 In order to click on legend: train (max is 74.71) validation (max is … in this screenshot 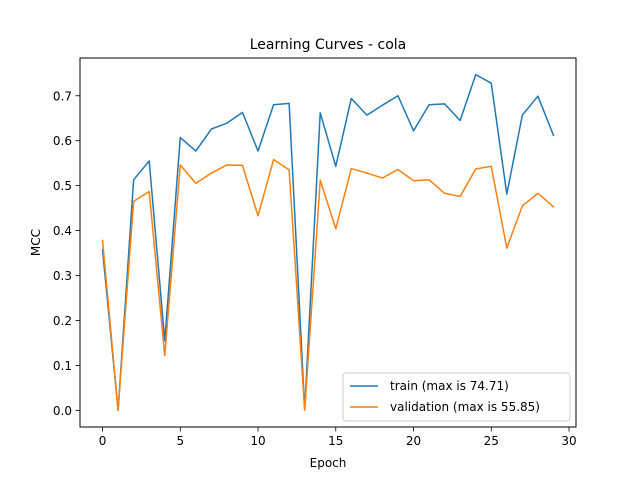, I will do `click(456, 397)`.